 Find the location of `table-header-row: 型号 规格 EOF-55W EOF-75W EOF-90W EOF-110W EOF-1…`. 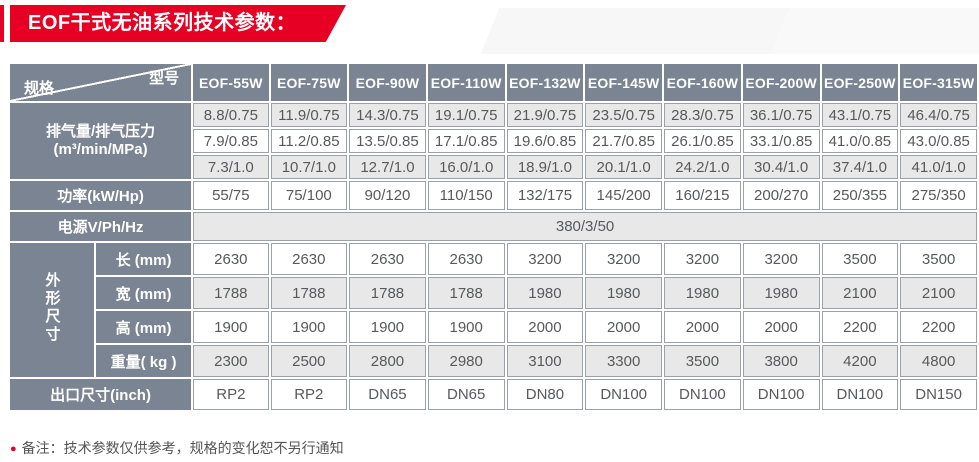

table-header-row: 型号 规格 EOF-55W EOF-75W EOF-90W EOF-110W EOF-1… is located at coordinates (493, 82).